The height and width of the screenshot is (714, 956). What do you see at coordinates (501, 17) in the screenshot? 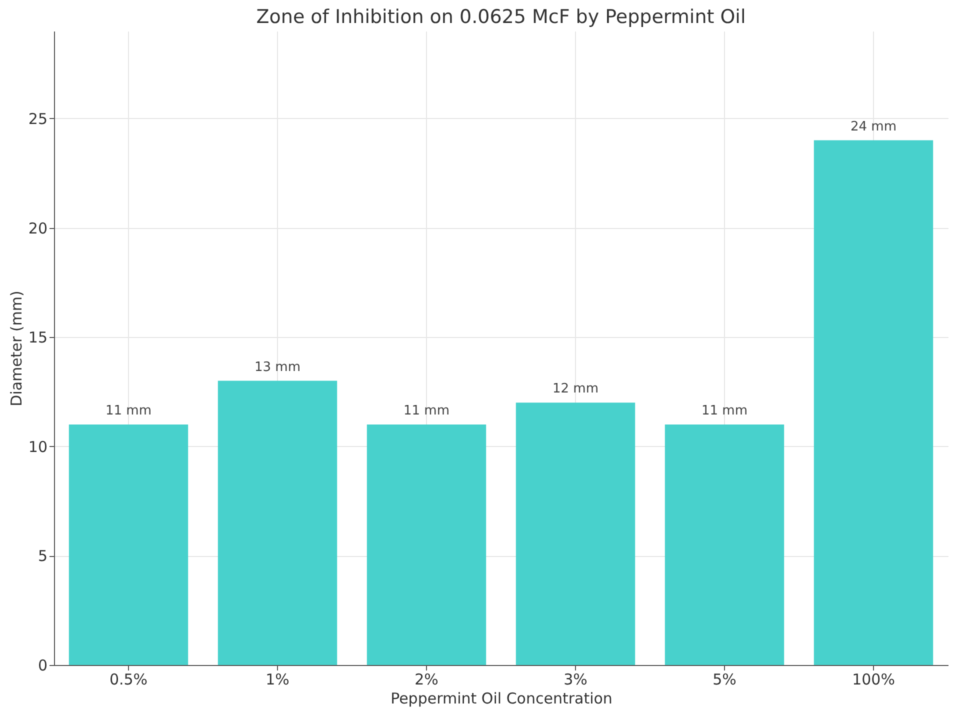
I see `chart-title: Zone of Inhibition on 0.0625 McF by Peppermint Oil` at bounding box center [501, 17].